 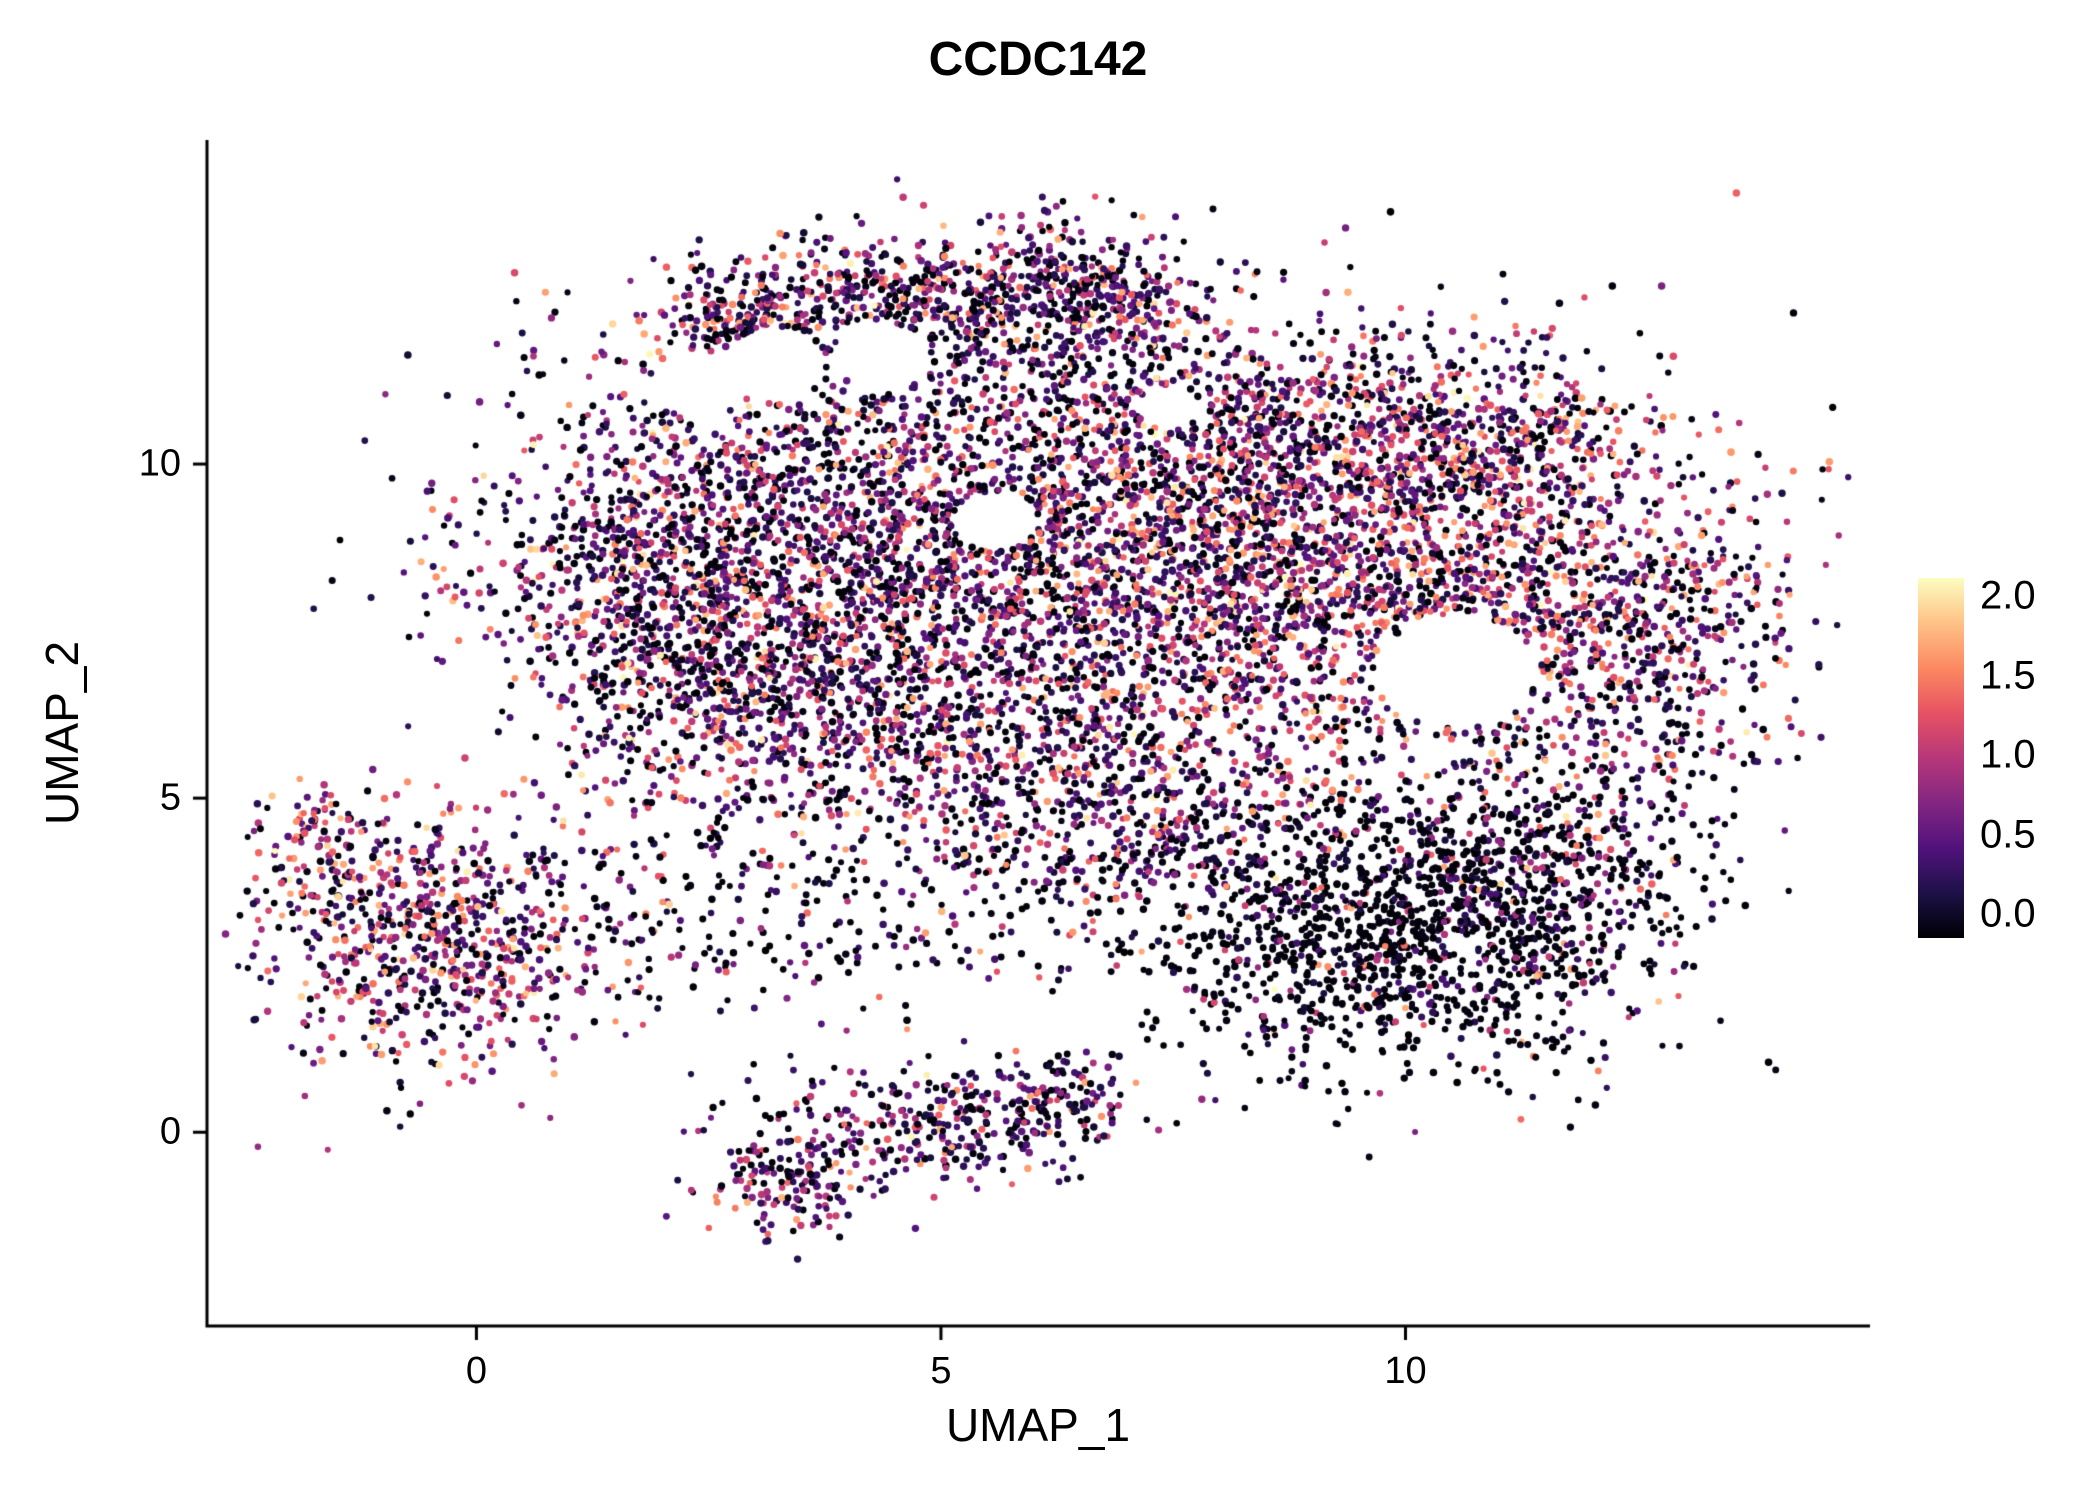 What do you see at coordinates (2008, 595) in the screenshot?
I see `colorbar-tick-label: 2.0` at bounding box center [2008, 595].